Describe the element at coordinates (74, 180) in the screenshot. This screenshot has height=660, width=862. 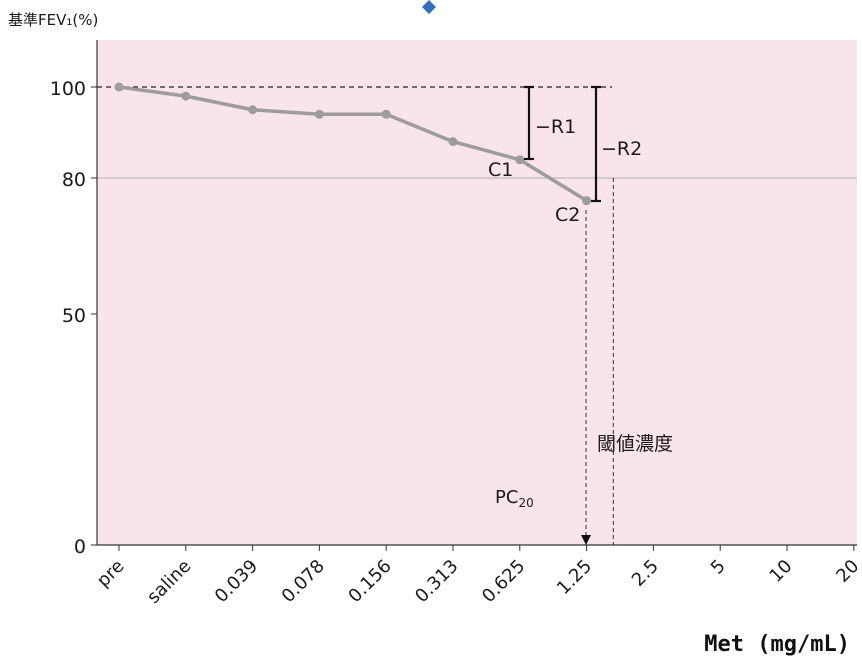
I see `y-tick-label-80: 80` at that location.